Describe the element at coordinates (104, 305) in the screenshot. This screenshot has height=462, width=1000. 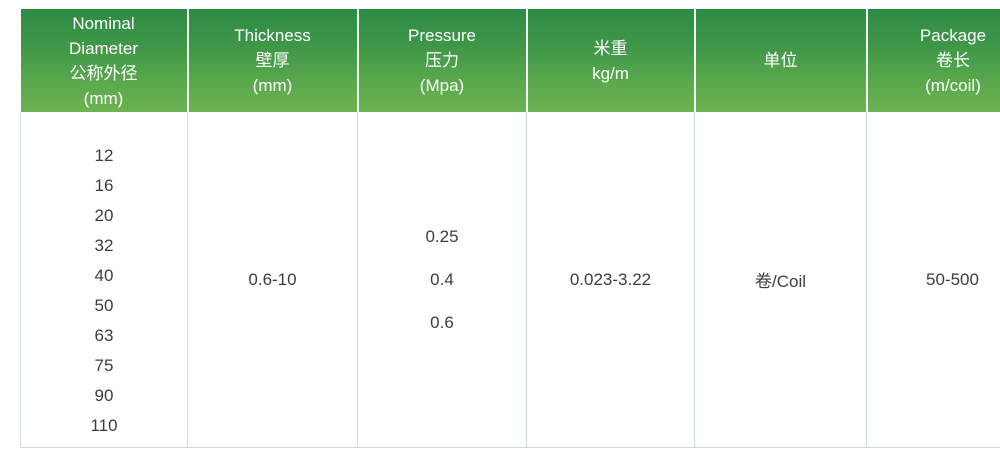
I see `list-item: 50` at that location.